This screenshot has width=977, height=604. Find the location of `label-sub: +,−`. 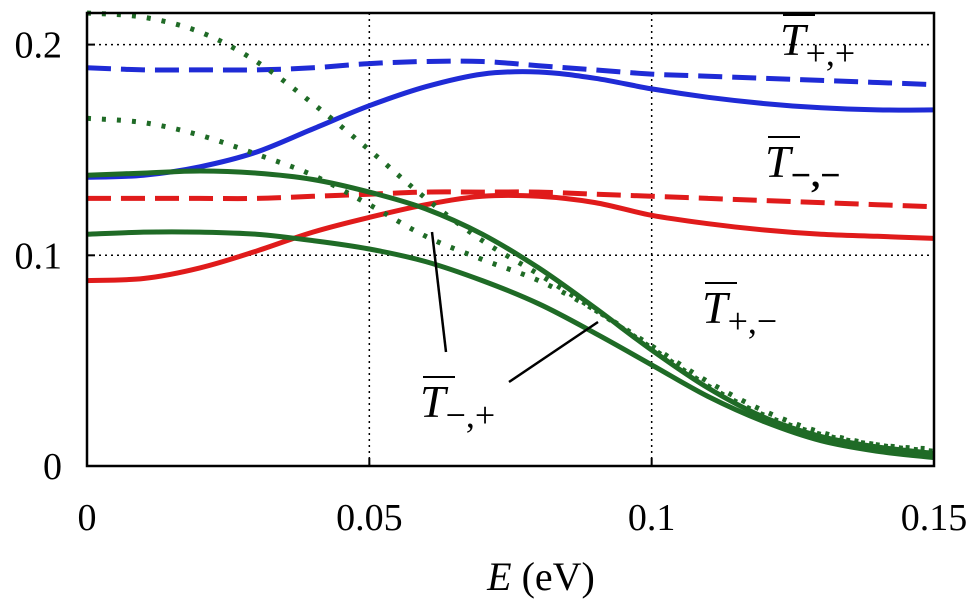

label-sub: +,− is located at coordinates (753, 321).